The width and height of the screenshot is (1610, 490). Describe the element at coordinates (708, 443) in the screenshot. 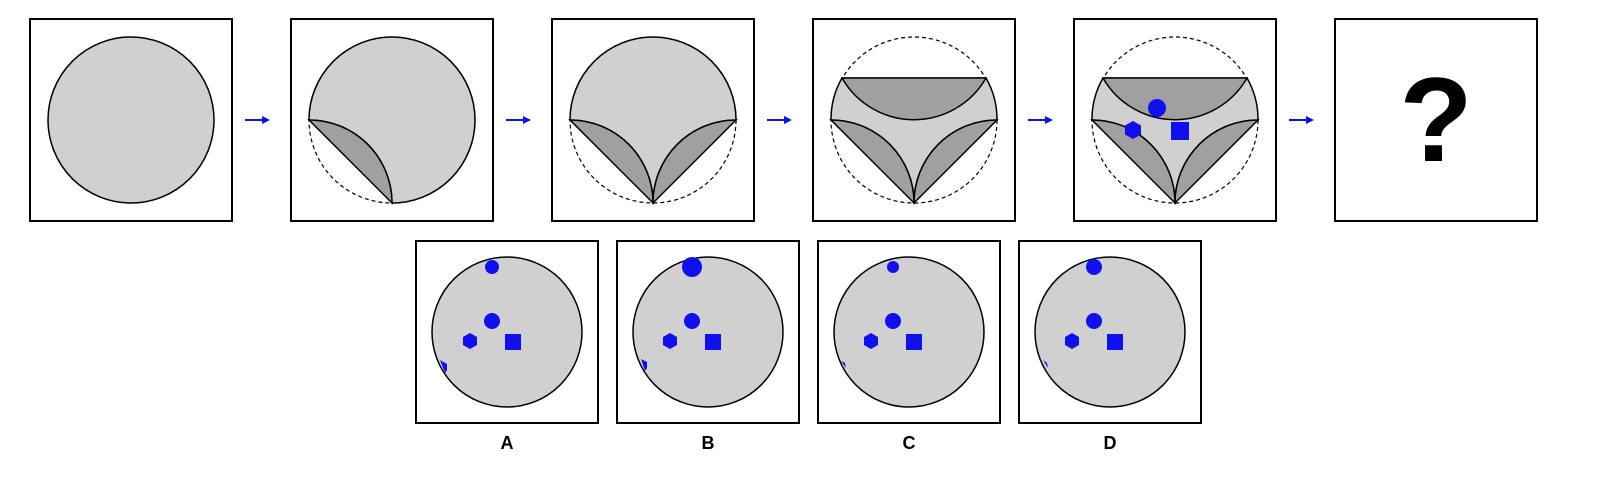

I see `option-b-label: B` at that location.